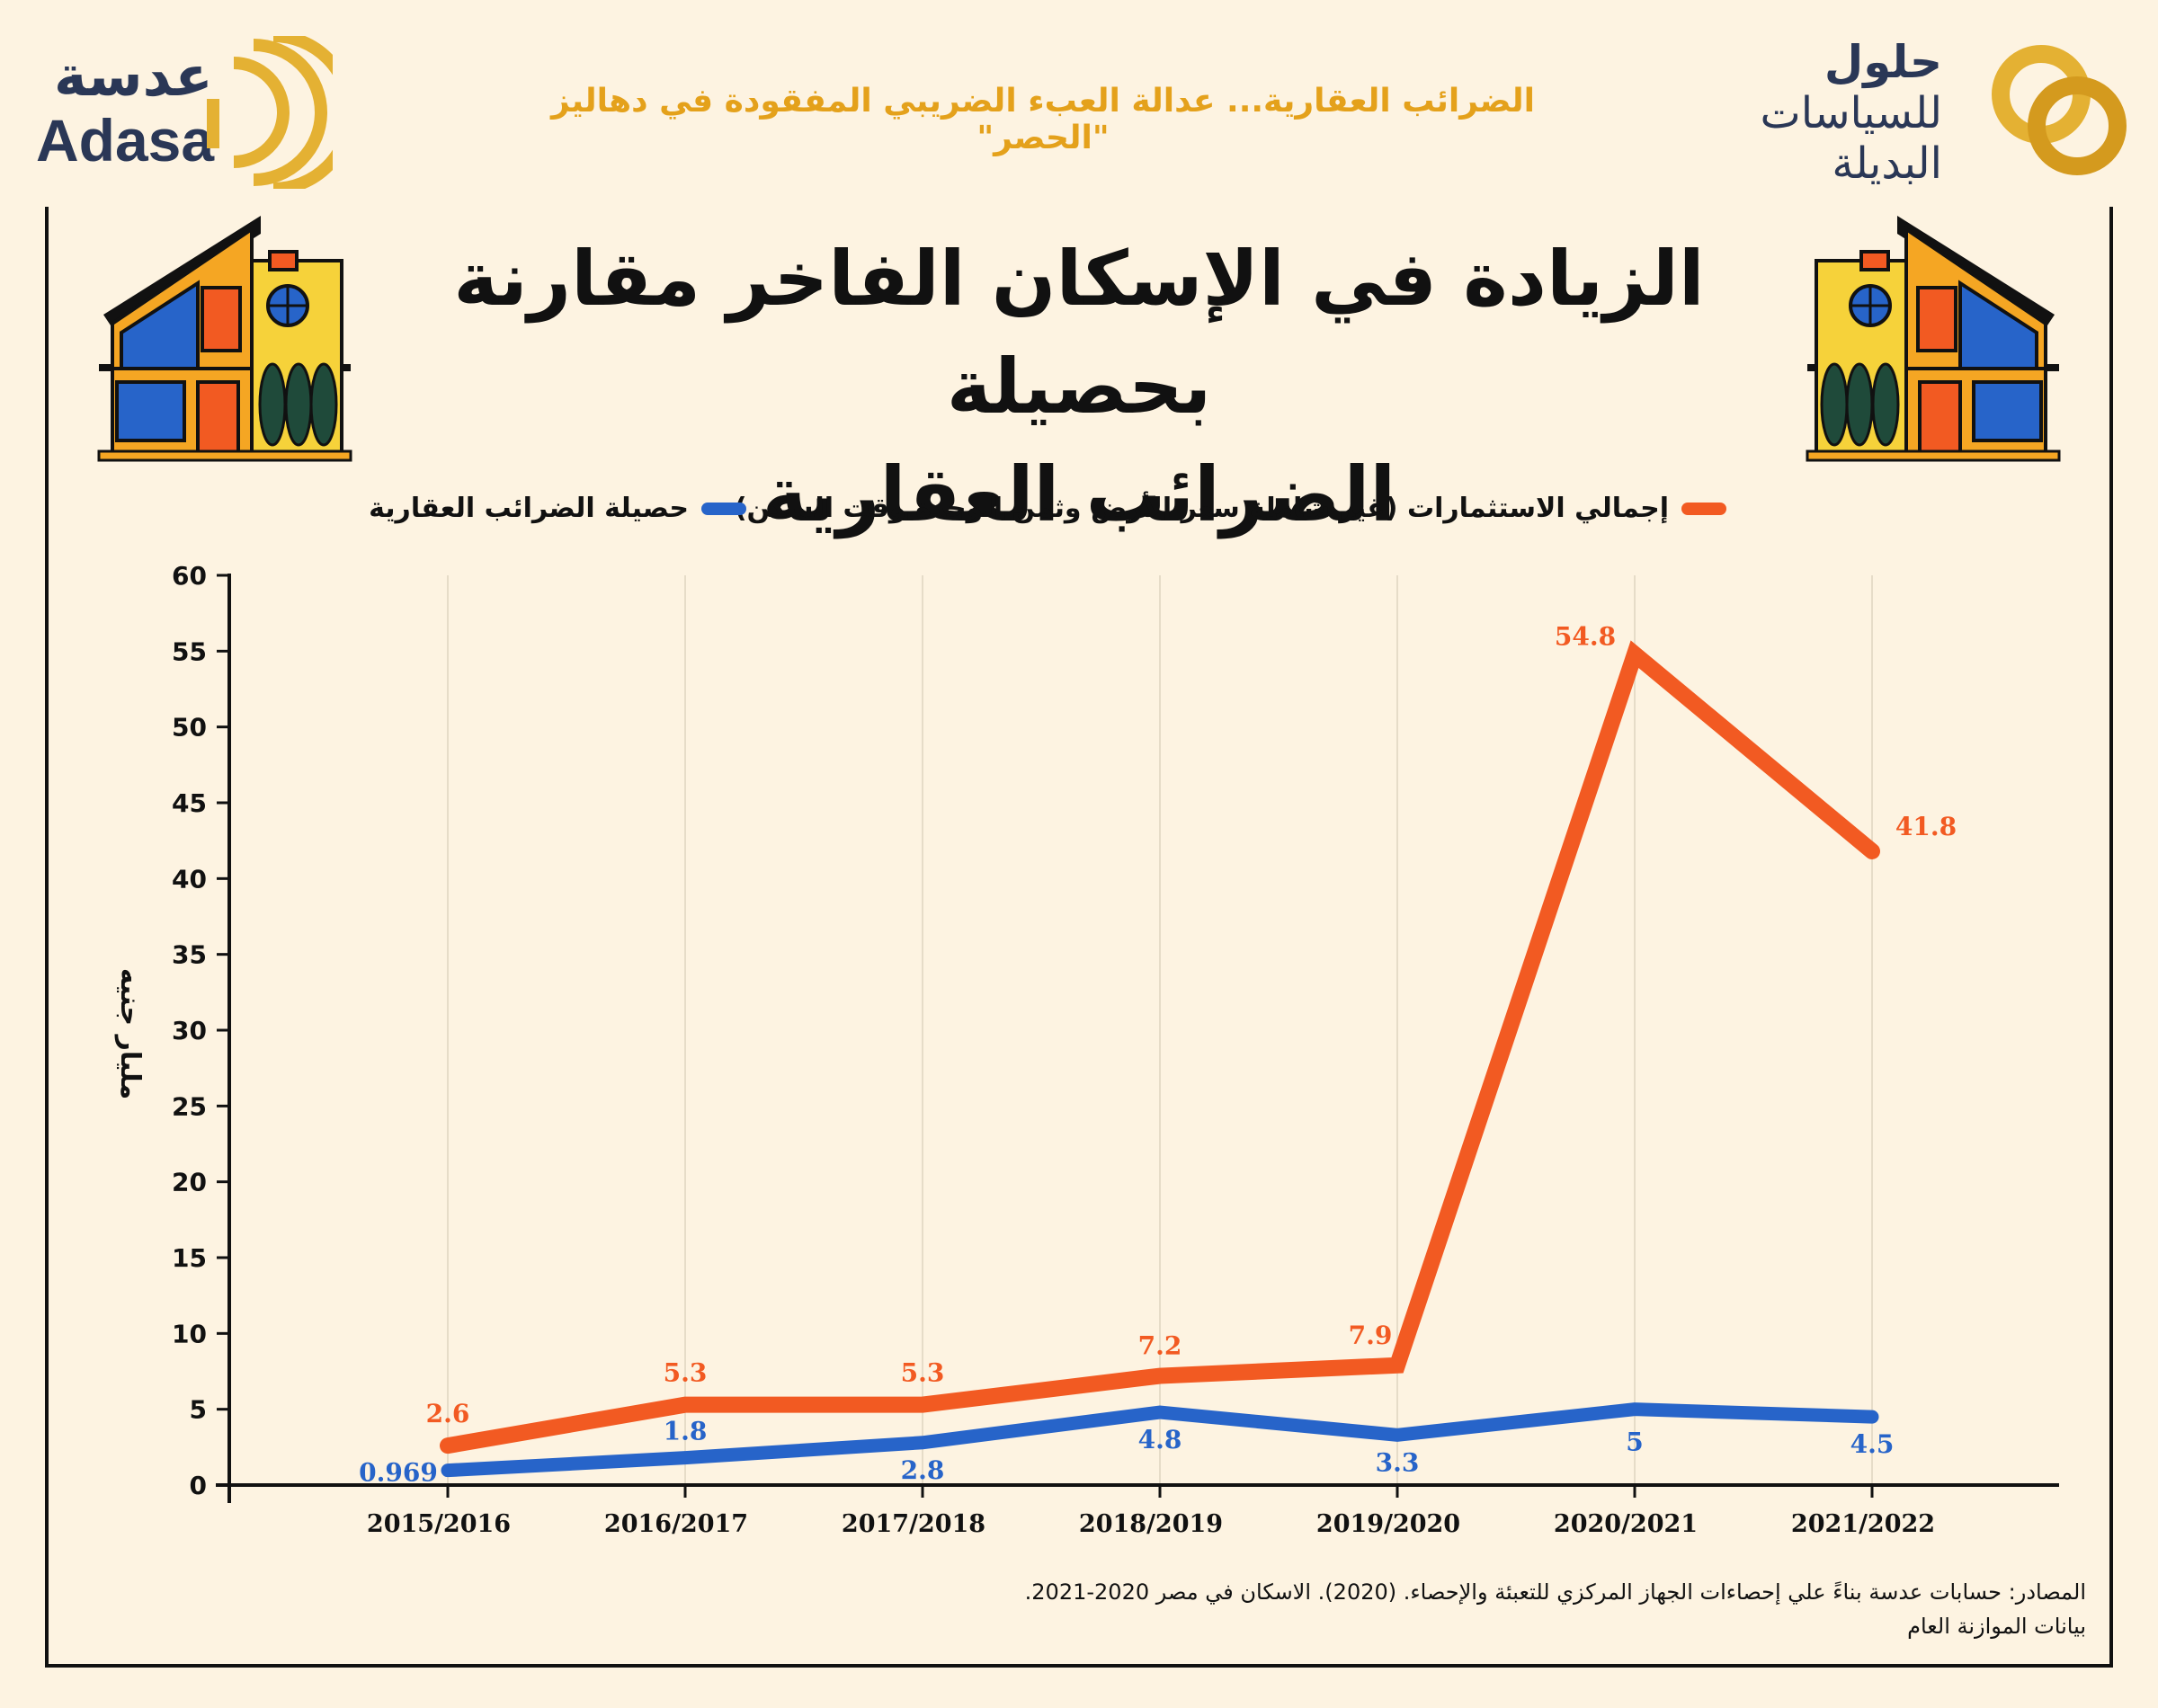 Image resolution: width=2158 pixels, height=1708 pixels. What do you see at coordinates (130, 1033) in the screenshot?
I see `y-axis-label: مليار جنيه` at bounding box center [130, 1033].